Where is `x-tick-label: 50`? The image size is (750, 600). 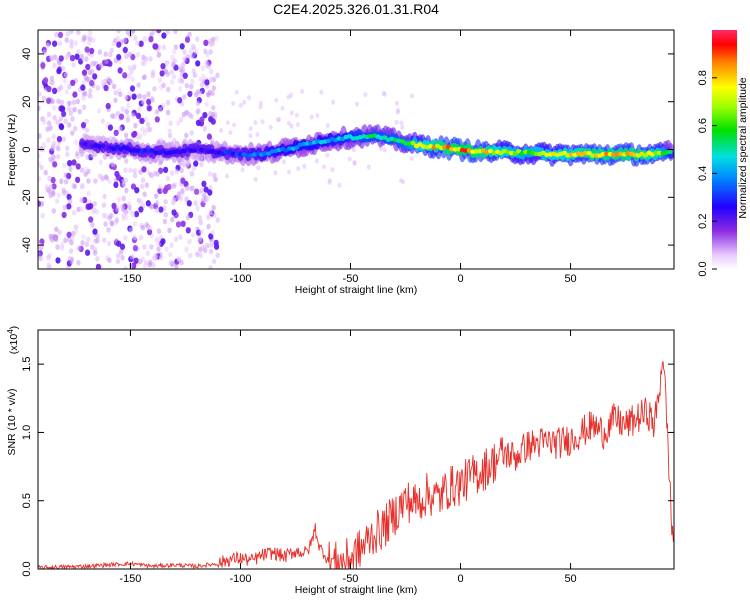 x-tick-label: 50 is located at coordinates (570, 279).